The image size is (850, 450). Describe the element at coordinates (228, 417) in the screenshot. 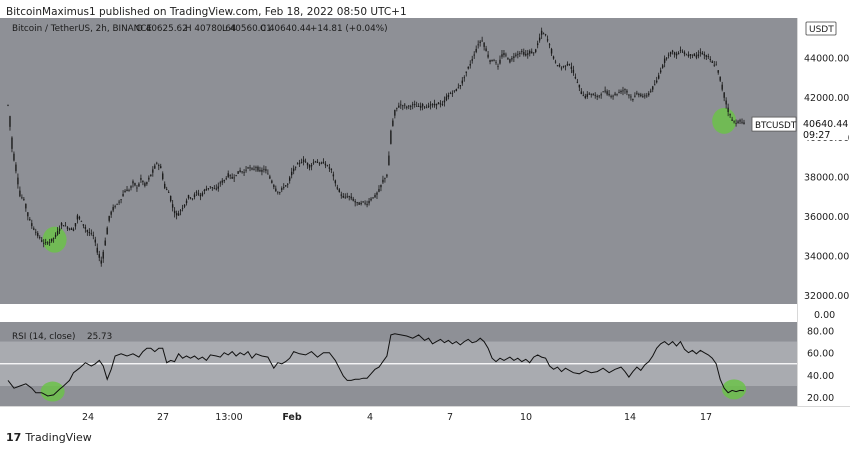

I see `time-tick-label: 13:00` at that location.